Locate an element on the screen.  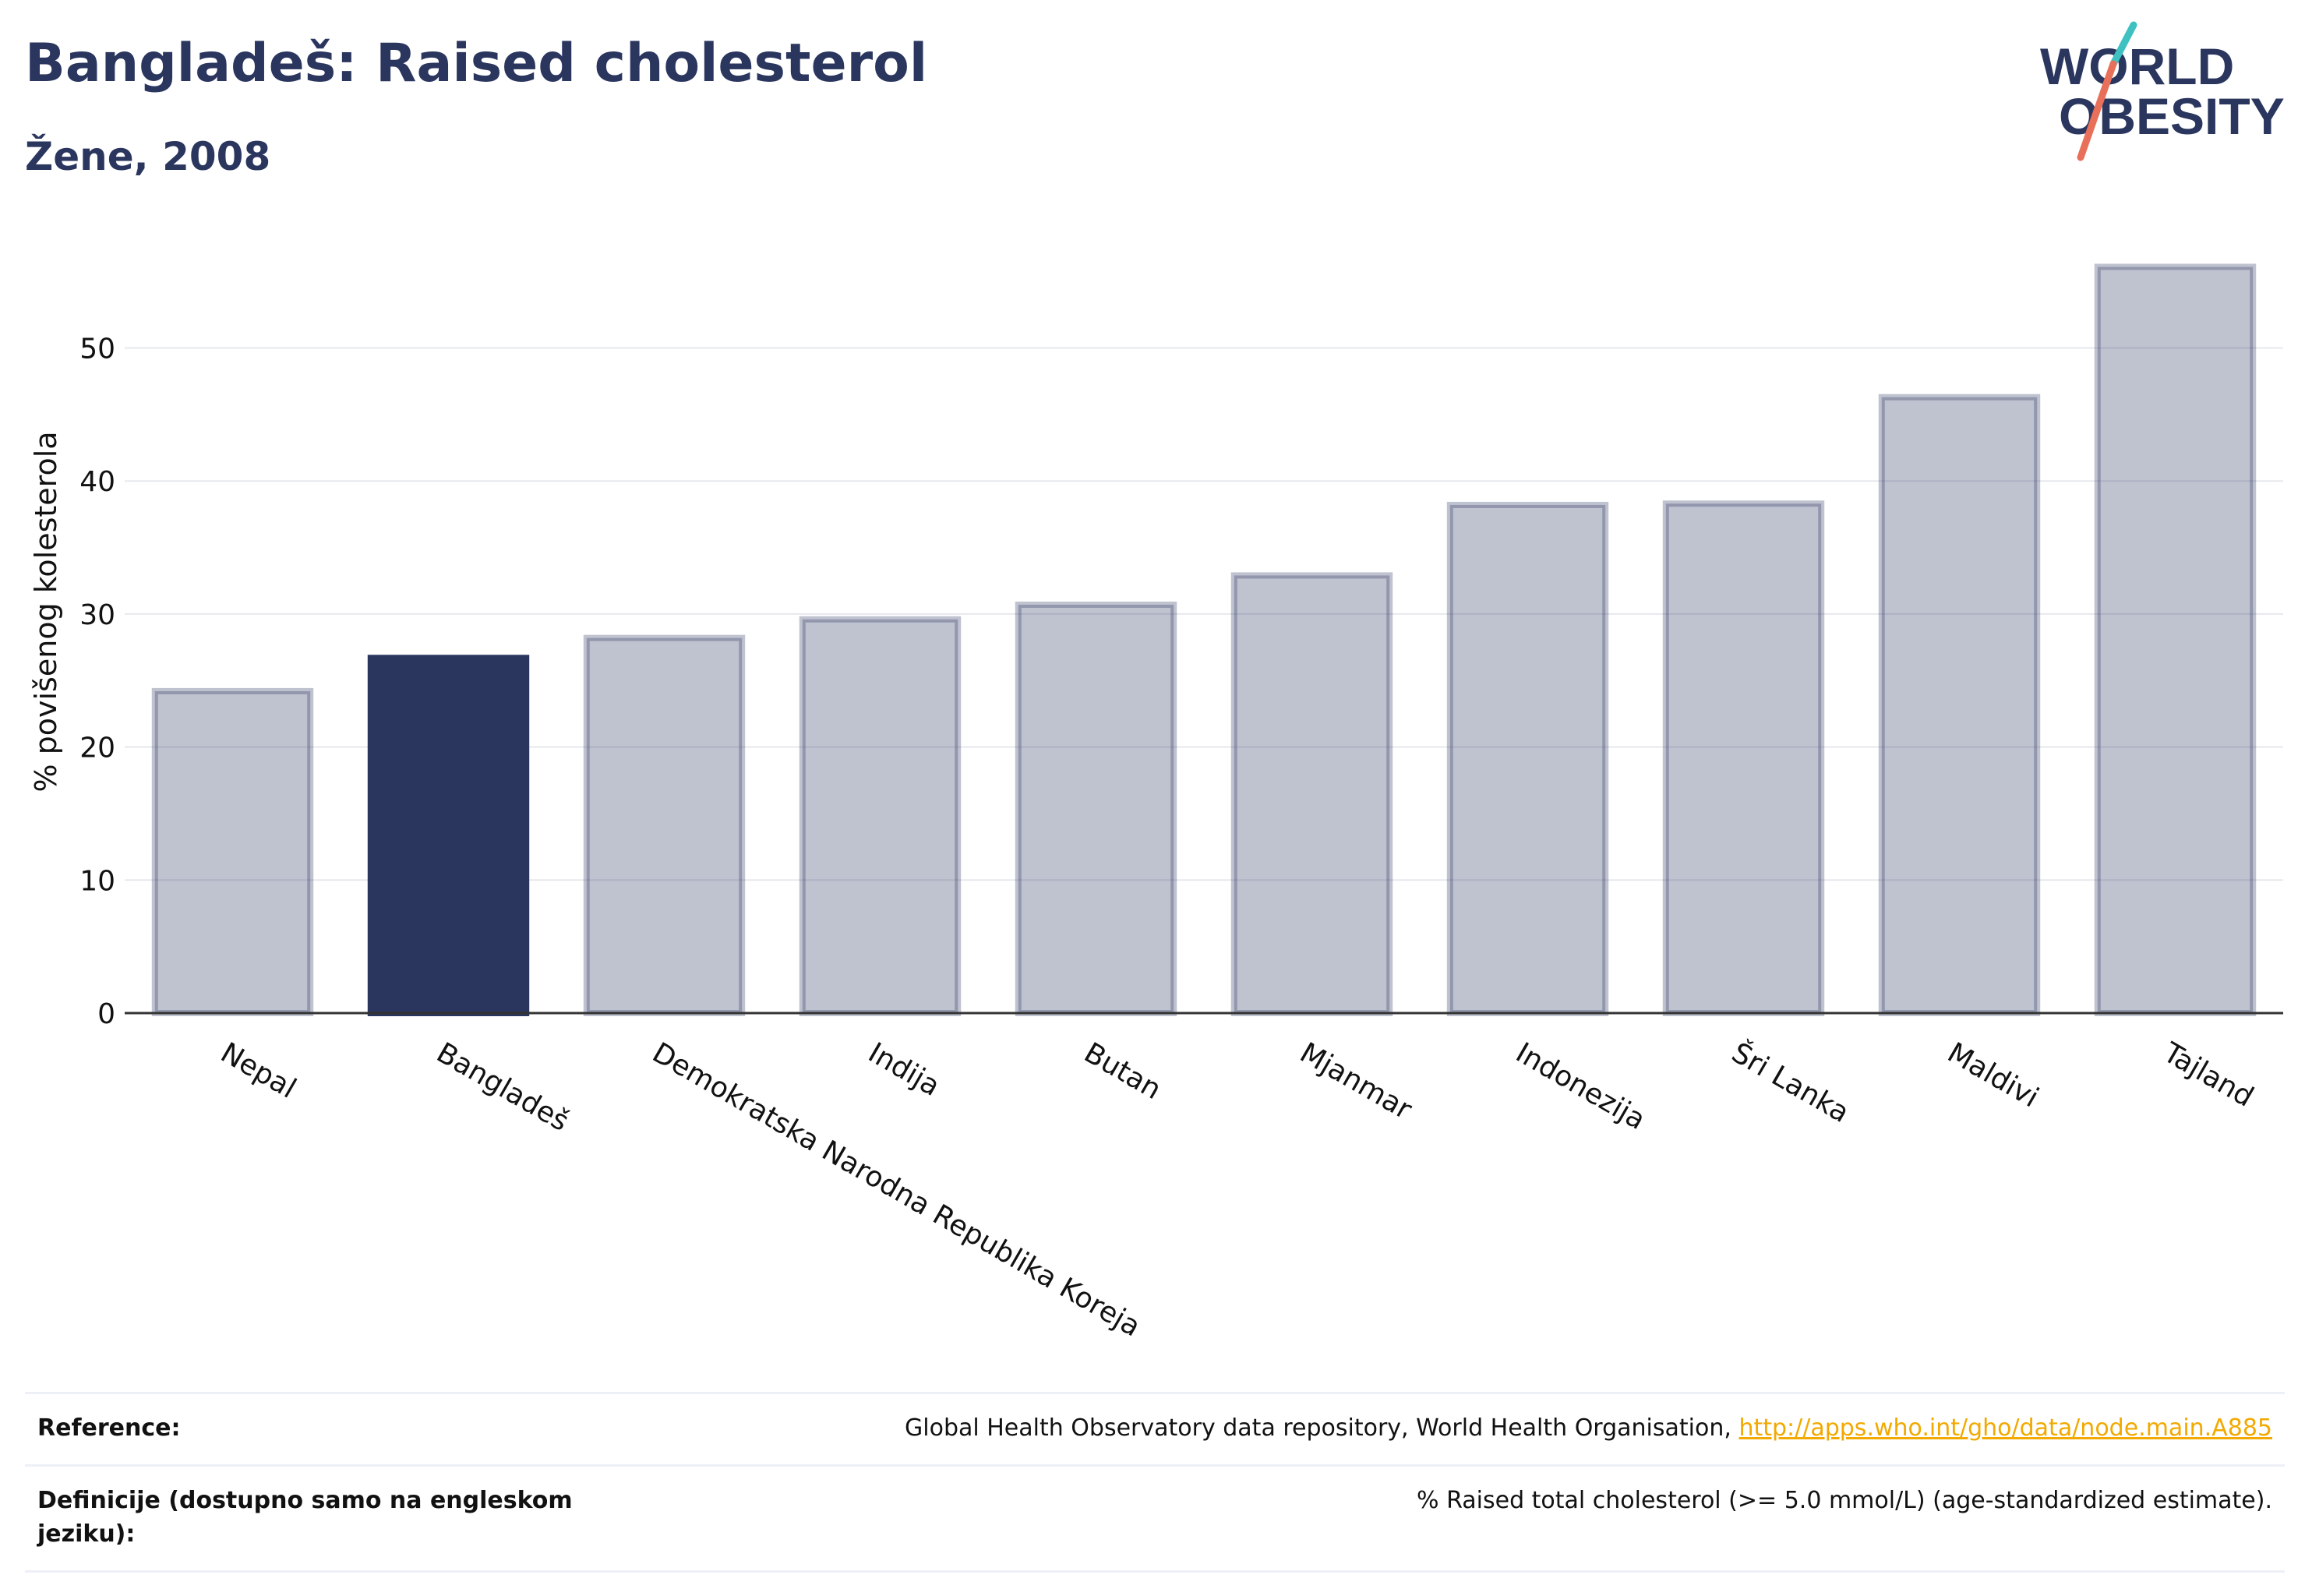
x-tick-label: Indonezija is located at coordinates (1580, 1086).